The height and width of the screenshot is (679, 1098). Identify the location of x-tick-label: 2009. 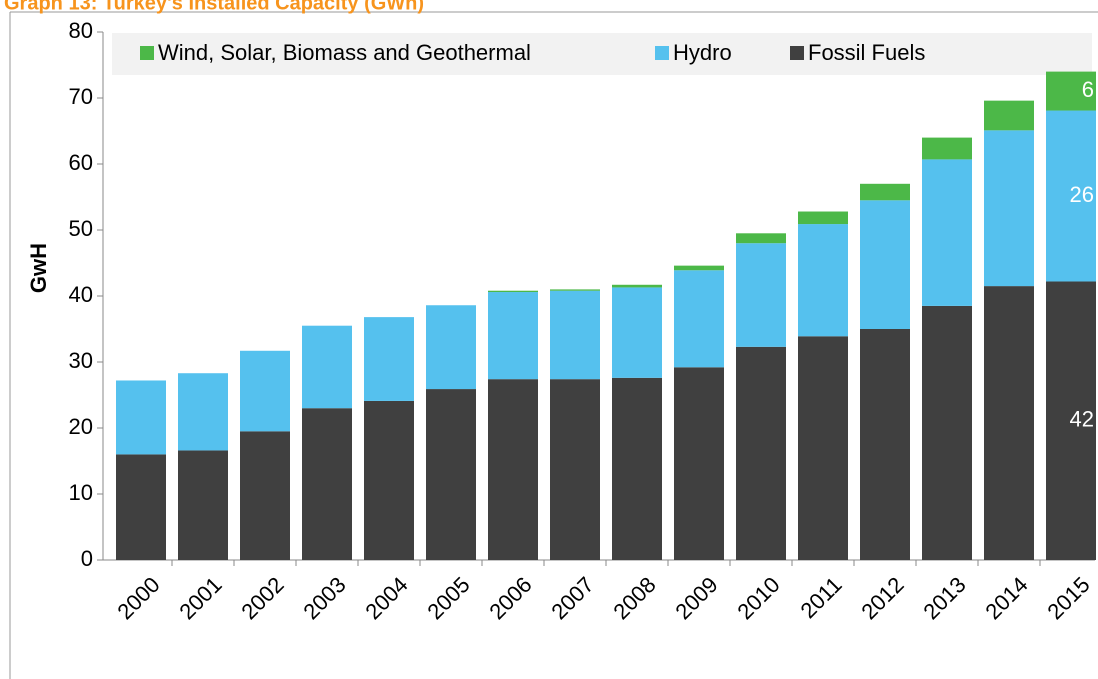
(696, 598).